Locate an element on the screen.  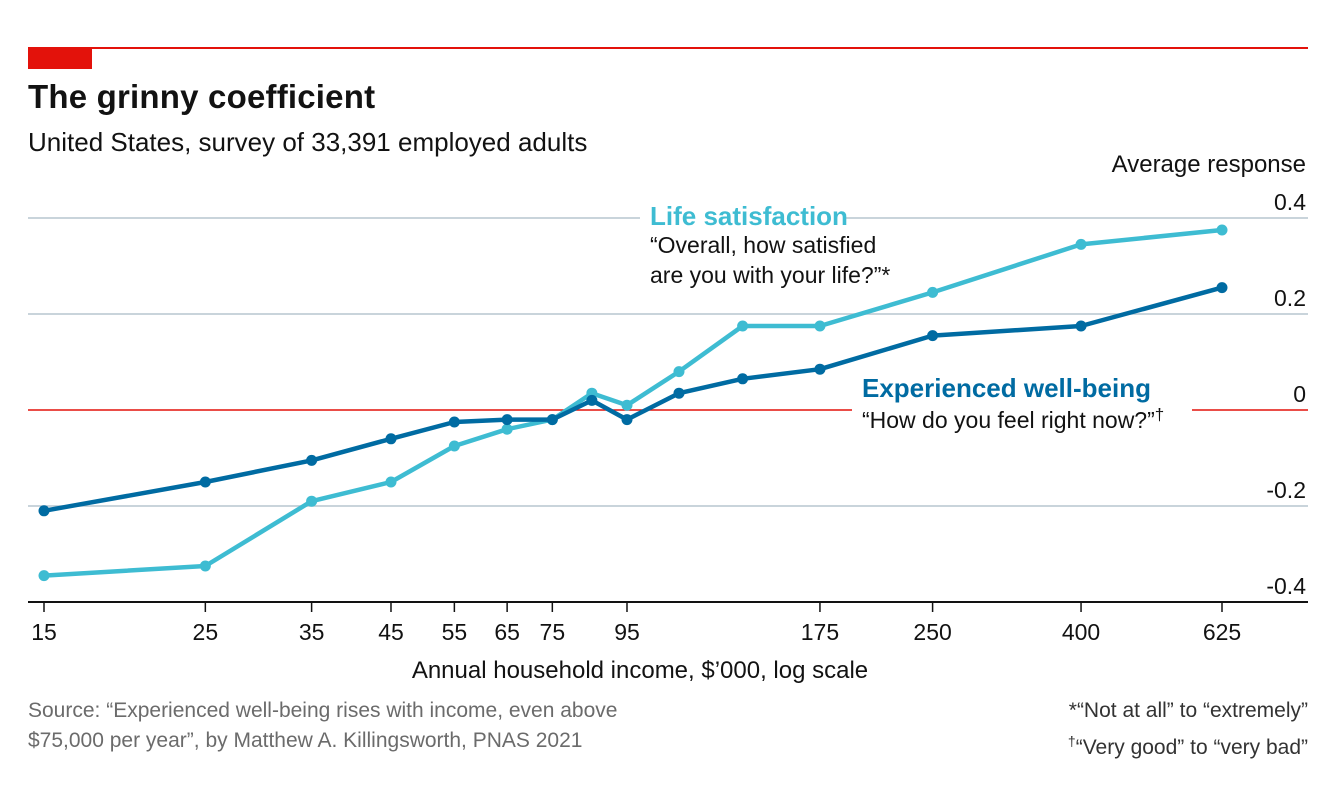
x-tick-label: 175 is located at coordinates (820, 632).